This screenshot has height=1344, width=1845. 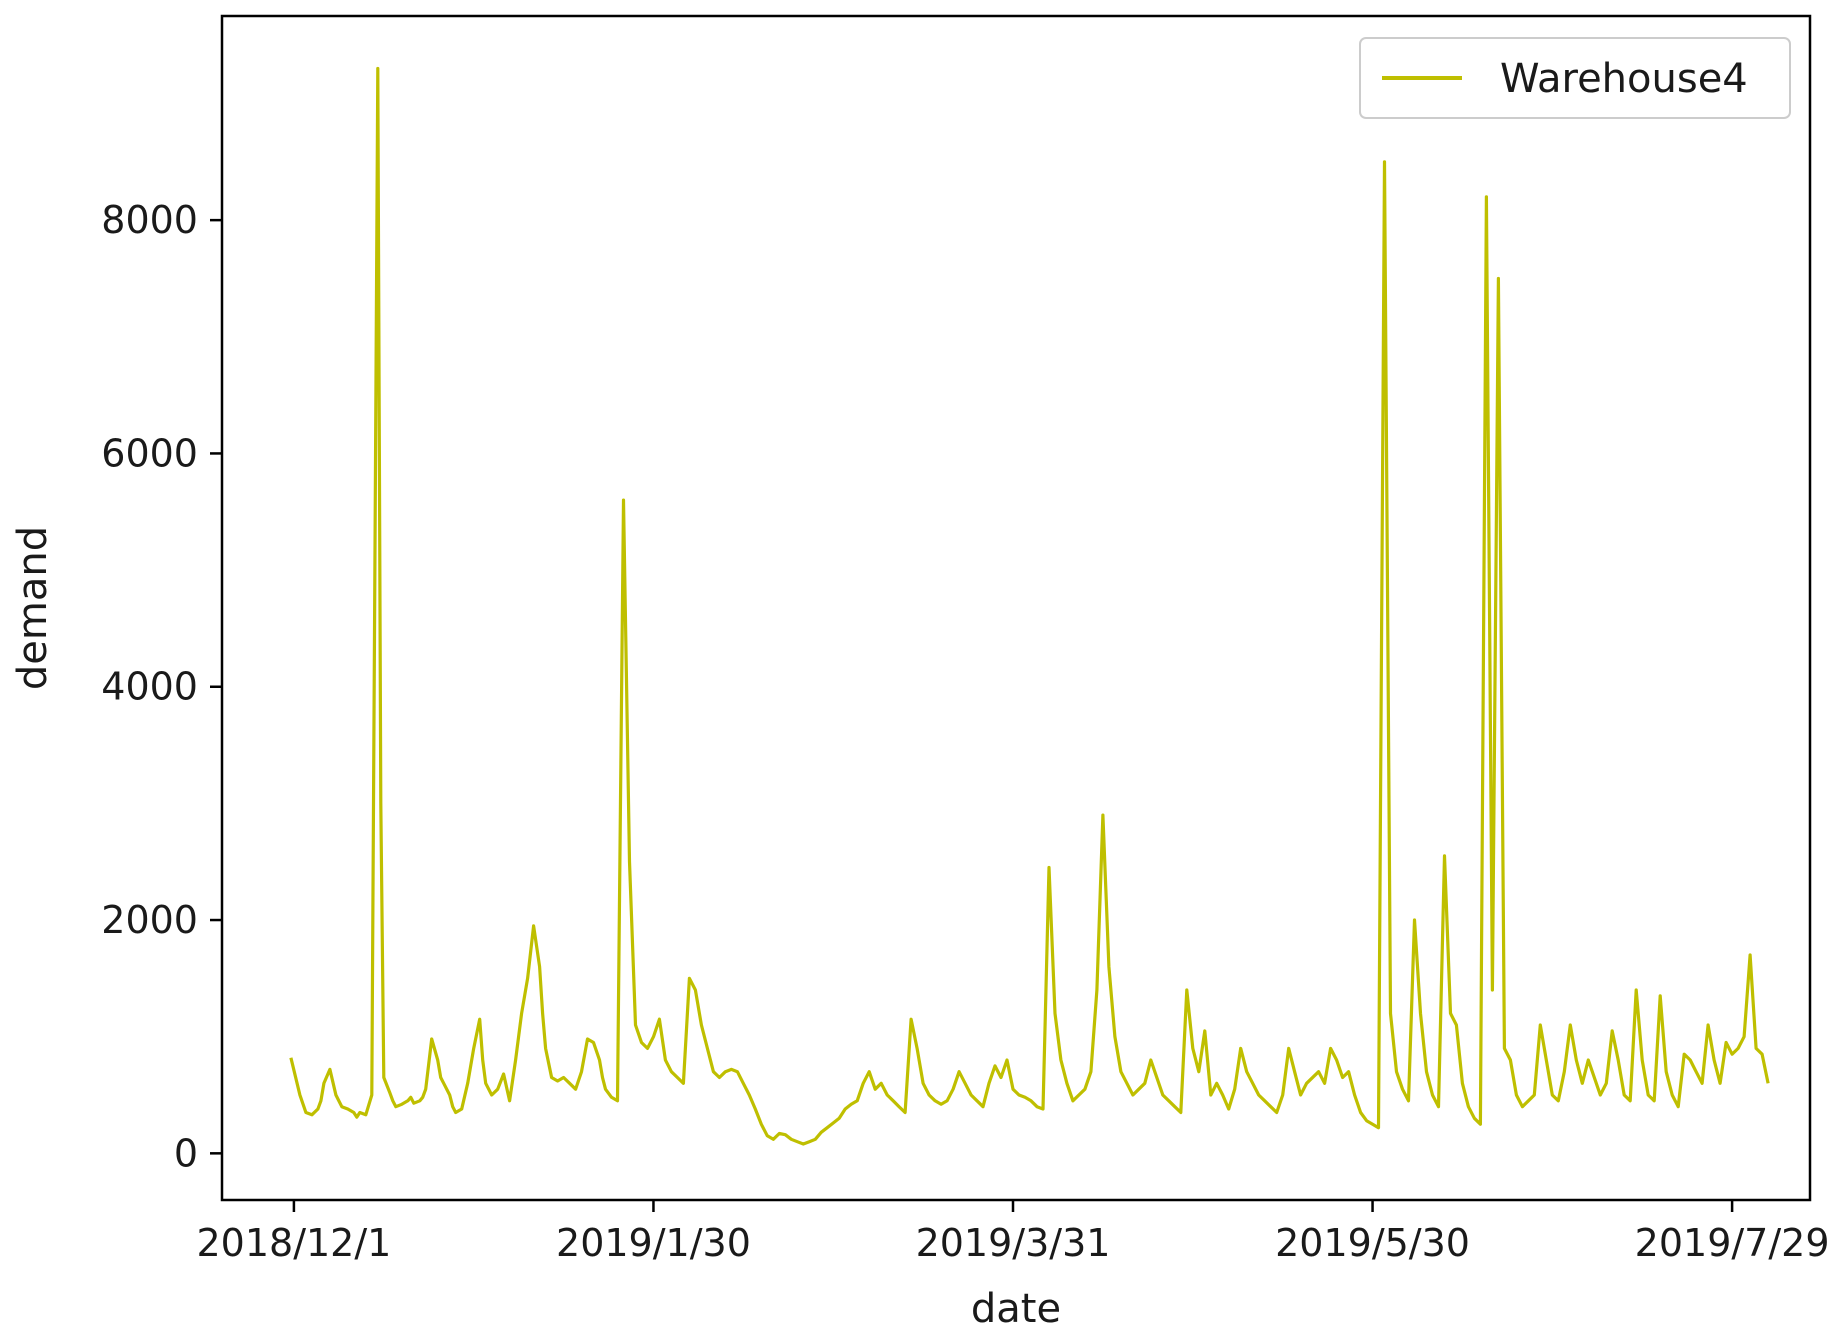 I want to click on x-tick-label: 2019/5/30, so click(x=1372, y=1243).